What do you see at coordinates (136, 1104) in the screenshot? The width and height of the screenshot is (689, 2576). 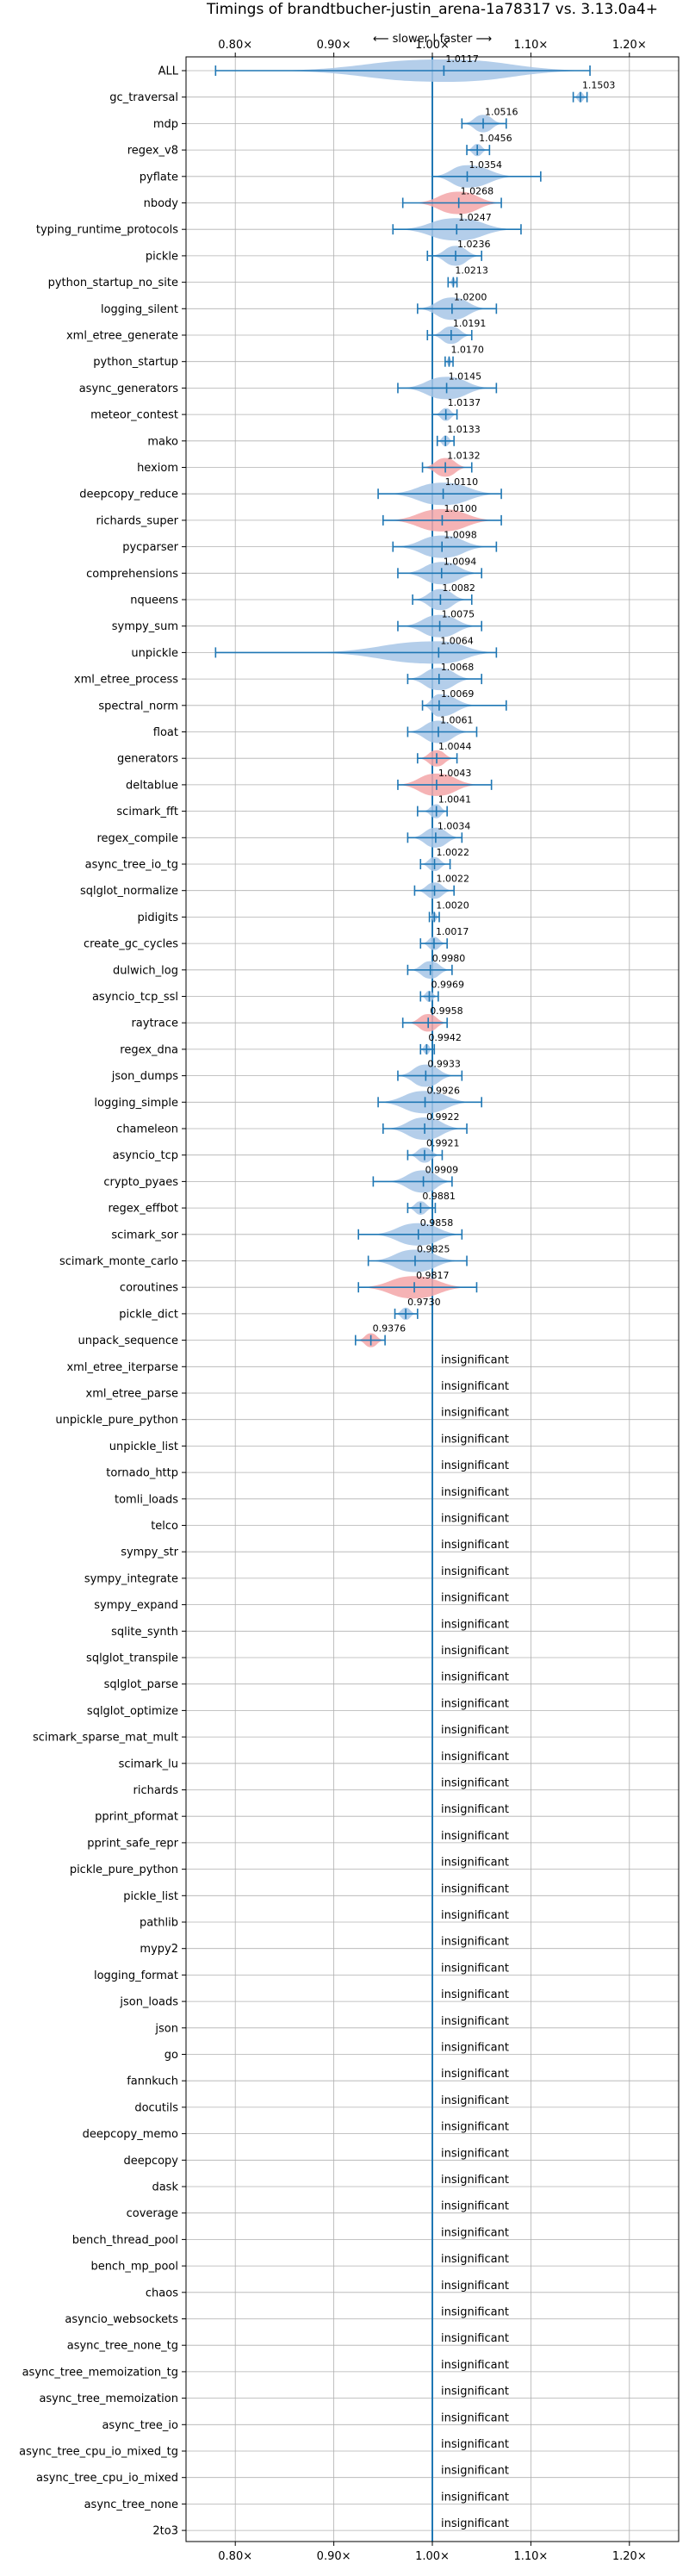 I see `bench-label-logging-simple: logging_simple` at bounding box center [136, 1104].